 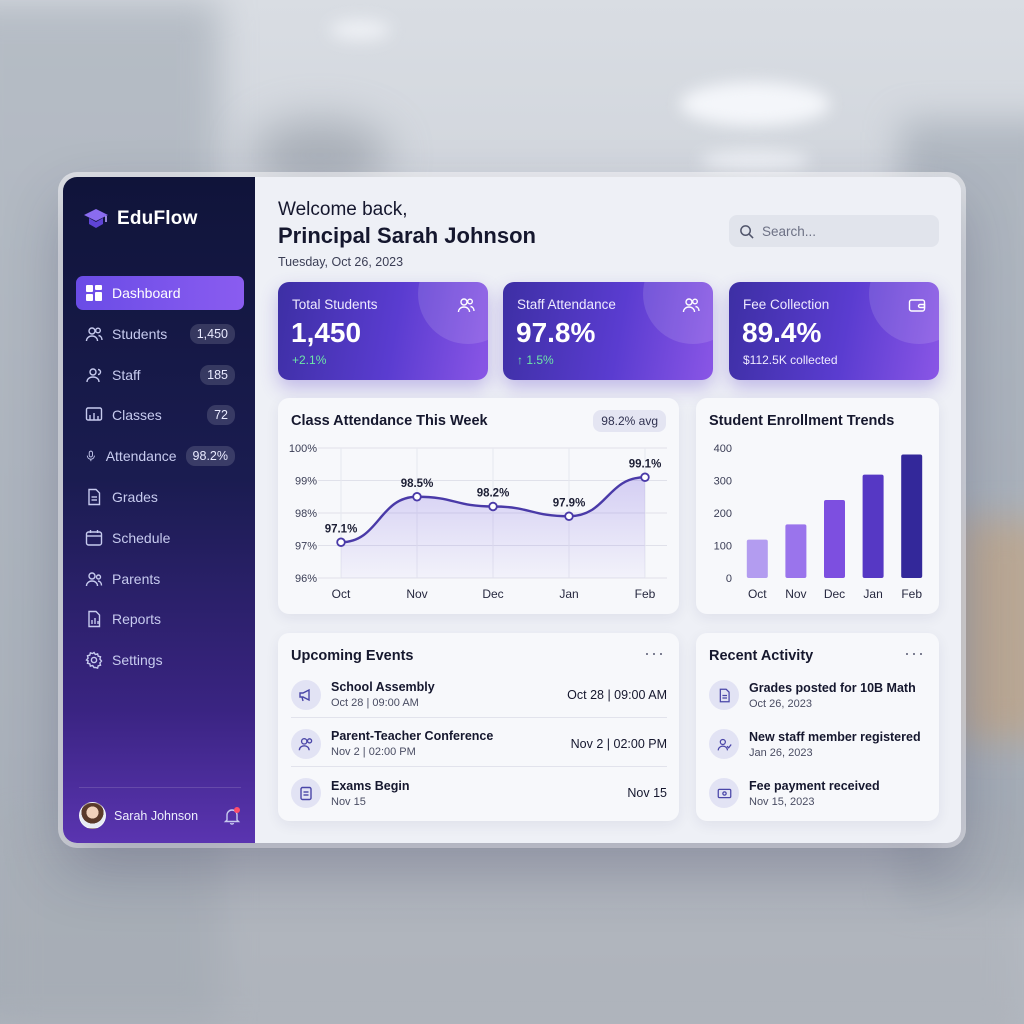 What do you see at coordinates (237, 810) in the screenshot?
I see `notification-dot` at bounding box center [237, 810].